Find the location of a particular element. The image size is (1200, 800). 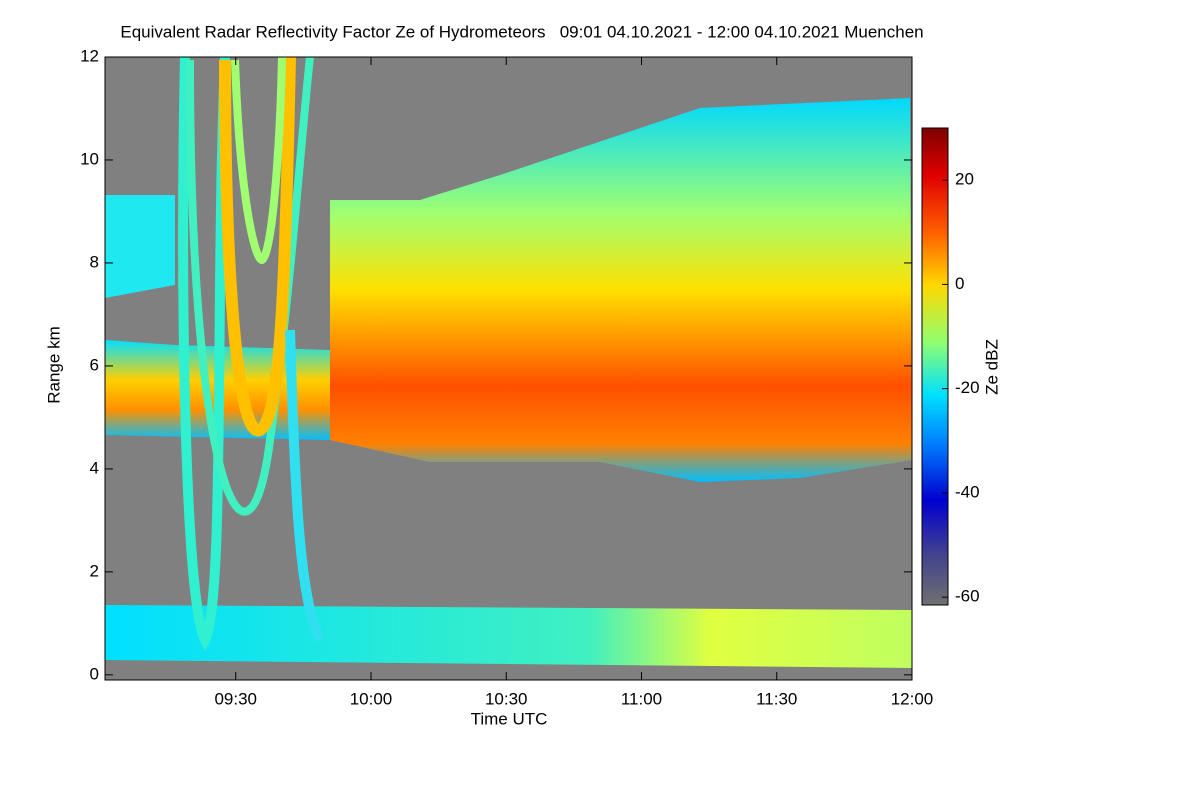

y-tick-label: 0 is located at coordinates (94, 673).